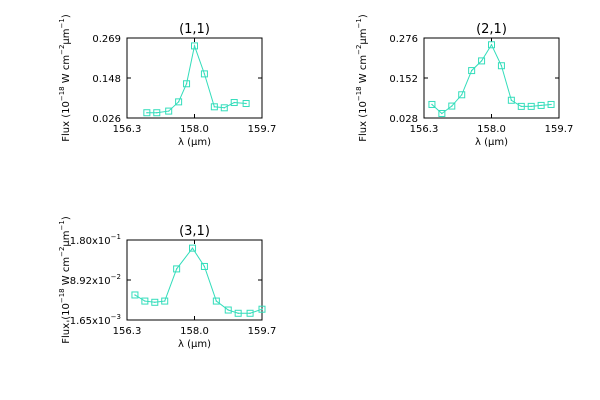  What do you see at coordinates (106, 119) in the screenshot?
I see `y-tick-label: 0.026` at bounding box center [106, 119].